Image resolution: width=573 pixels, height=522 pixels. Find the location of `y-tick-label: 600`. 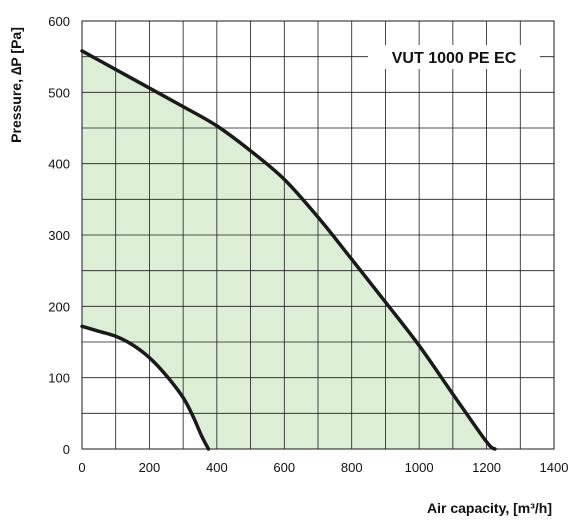

y-tick-label: 600 is located at coordinates (59, 21).